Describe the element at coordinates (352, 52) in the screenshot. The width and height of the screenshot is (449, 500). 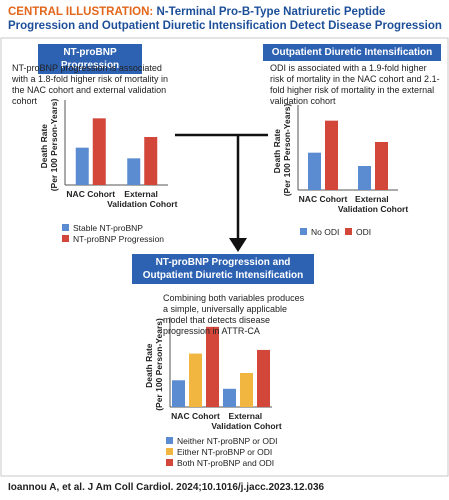
I see `panel-title: Outpatient Diuretic Intensification` at that location.